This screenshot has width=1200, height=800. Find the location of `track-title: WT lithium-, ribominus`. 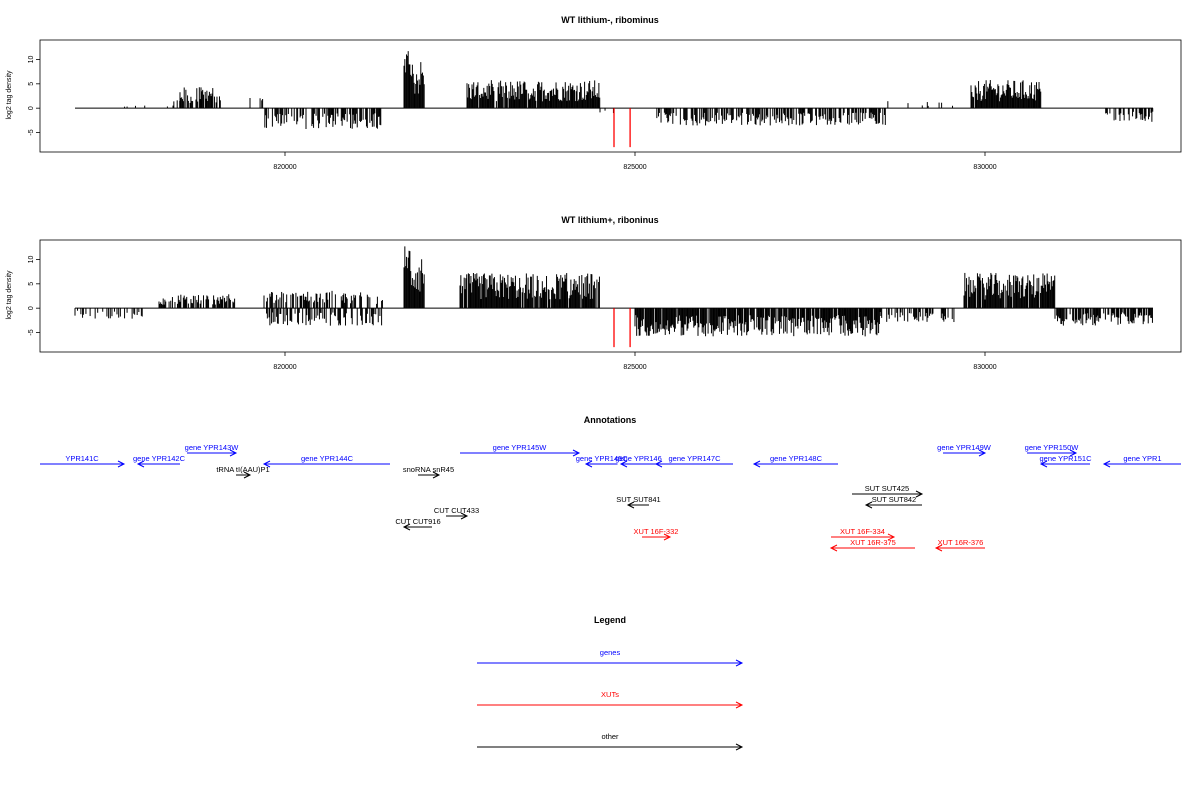

track-title: WT lithium-, ribominus is located at coordinates (610, 20).